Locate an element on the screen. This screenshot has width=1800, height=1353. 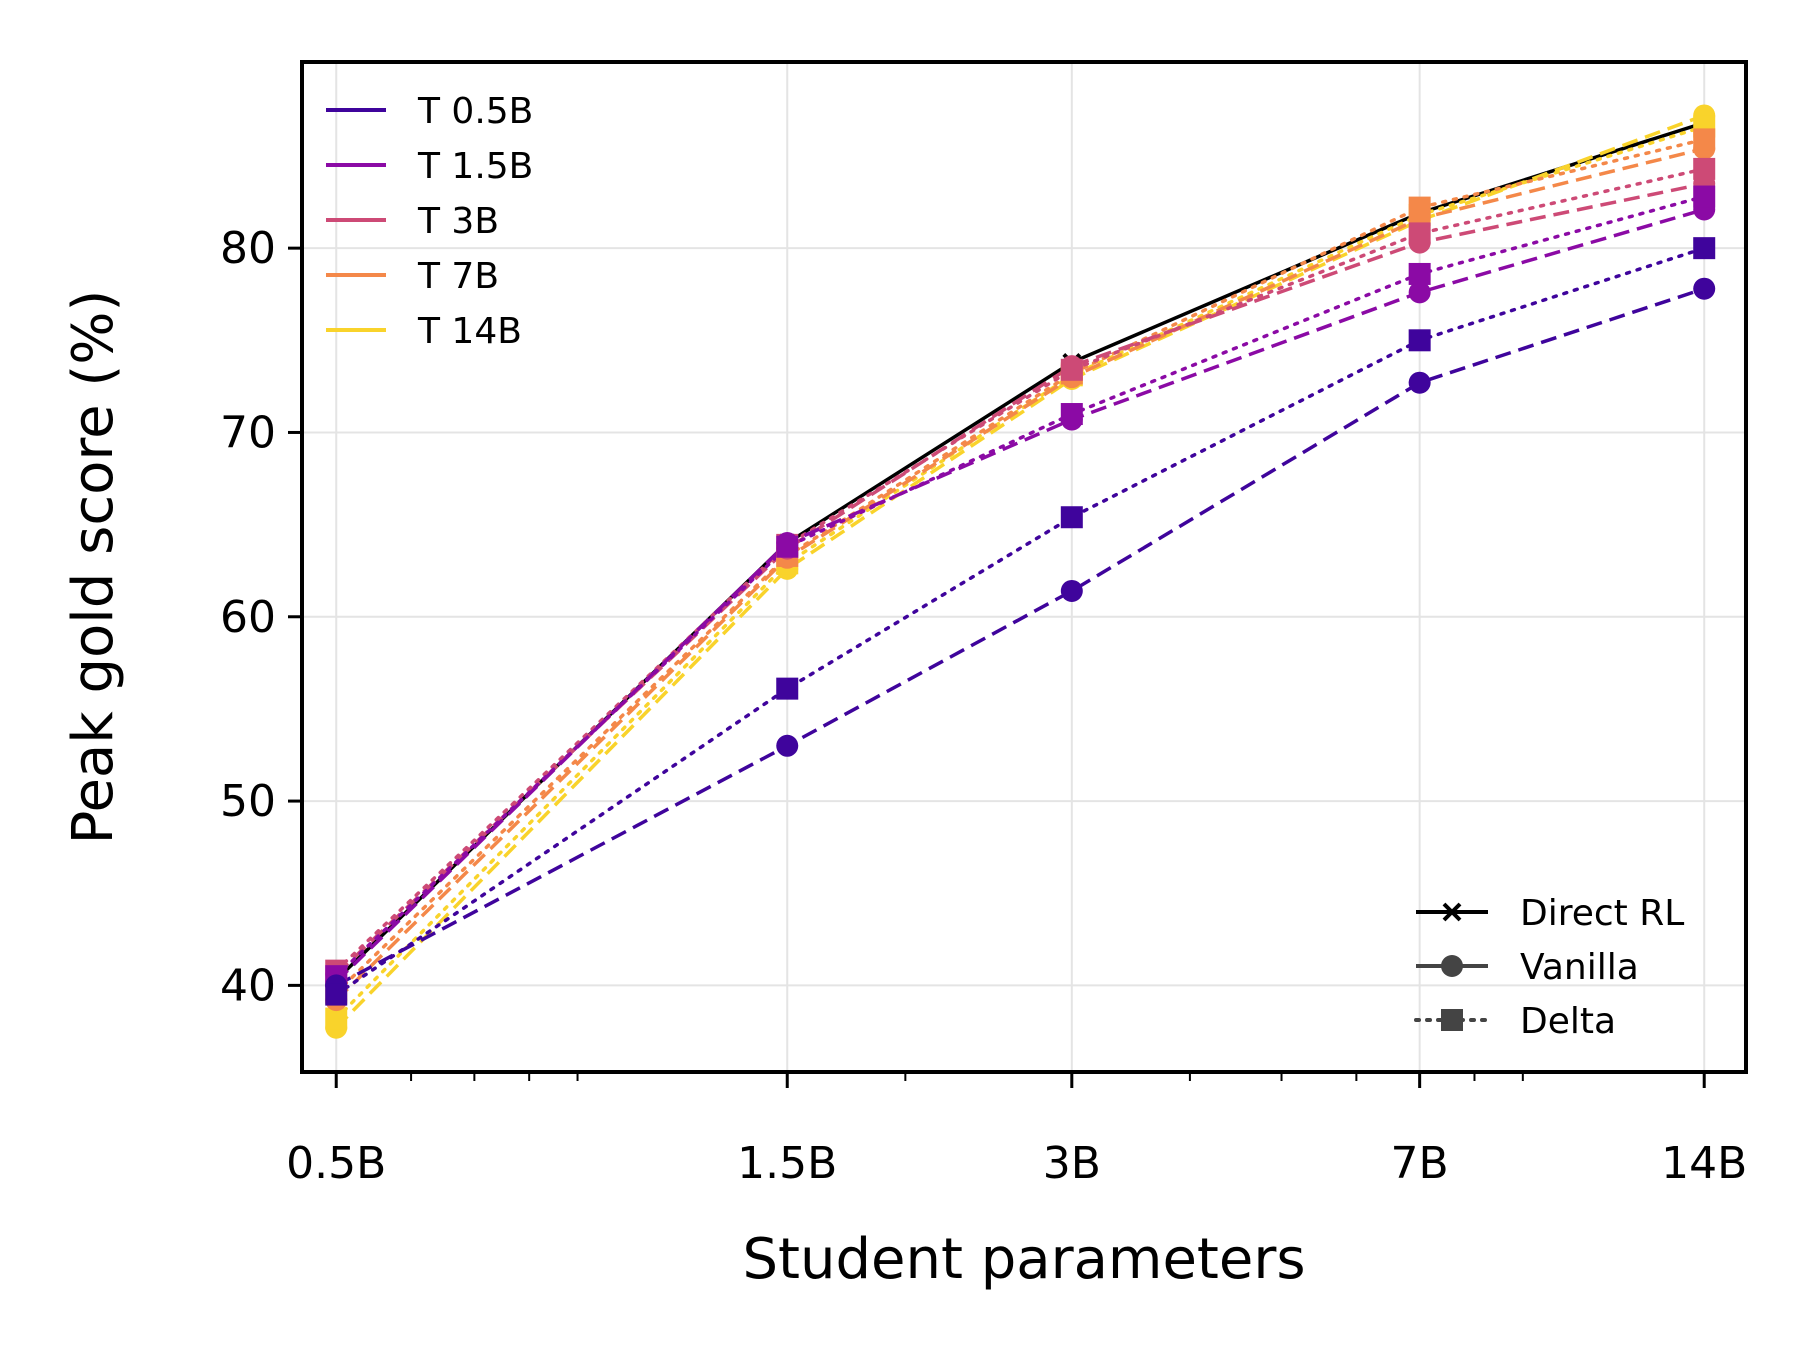
y-tick-label: 40 is located at coordinates (248, 985).